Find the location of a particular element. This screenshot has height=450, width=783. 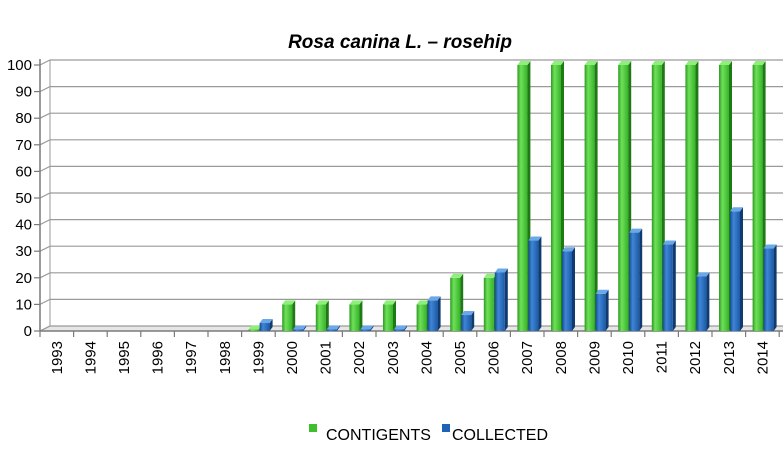

x-tick-label: 2004 is located at coordinates (426, 357).